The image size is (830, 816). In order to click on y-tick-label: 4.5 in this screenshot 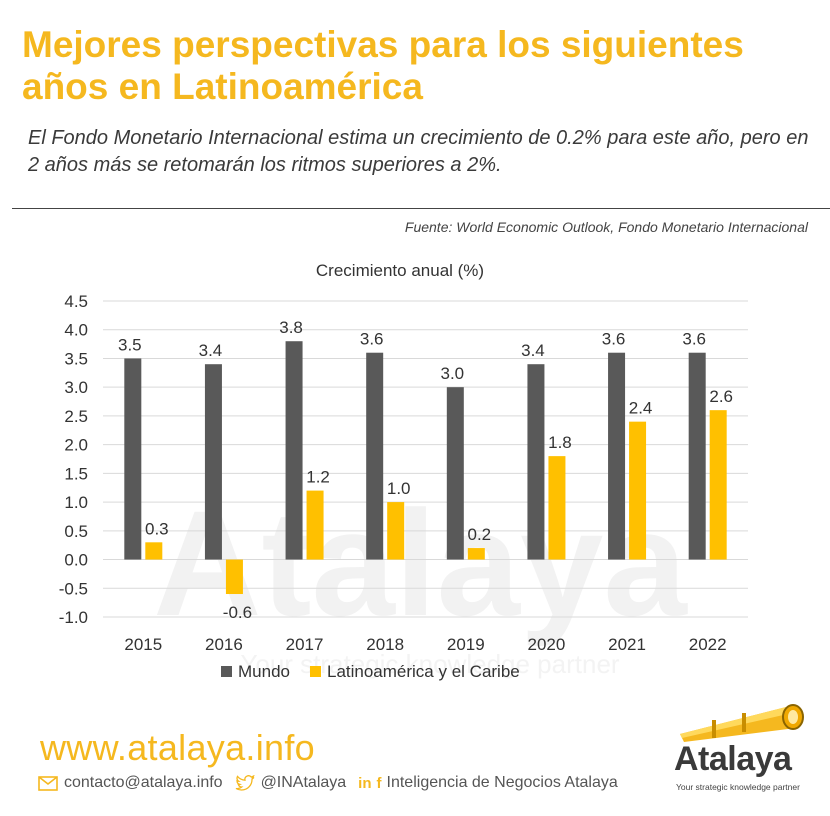, I will do `click(76, 301)`.